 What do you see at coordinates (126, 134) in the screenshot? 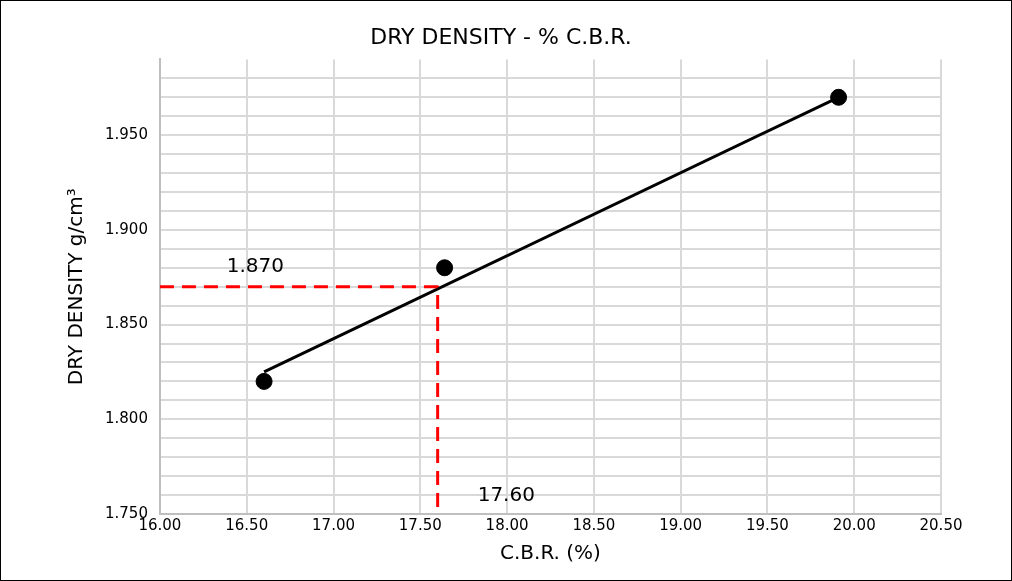
I see `y-tick-label: 1.950` at bounding box center [126, 134].